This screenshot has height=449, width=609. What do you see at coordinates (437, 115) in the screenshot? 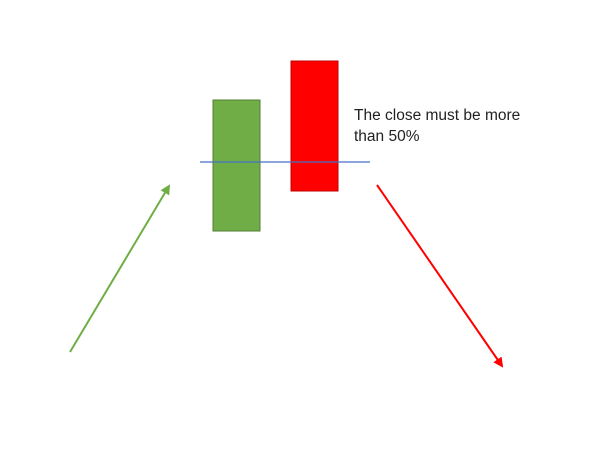
I see `annotation-line-1: The close must be more` at bounding box center [437, 115].